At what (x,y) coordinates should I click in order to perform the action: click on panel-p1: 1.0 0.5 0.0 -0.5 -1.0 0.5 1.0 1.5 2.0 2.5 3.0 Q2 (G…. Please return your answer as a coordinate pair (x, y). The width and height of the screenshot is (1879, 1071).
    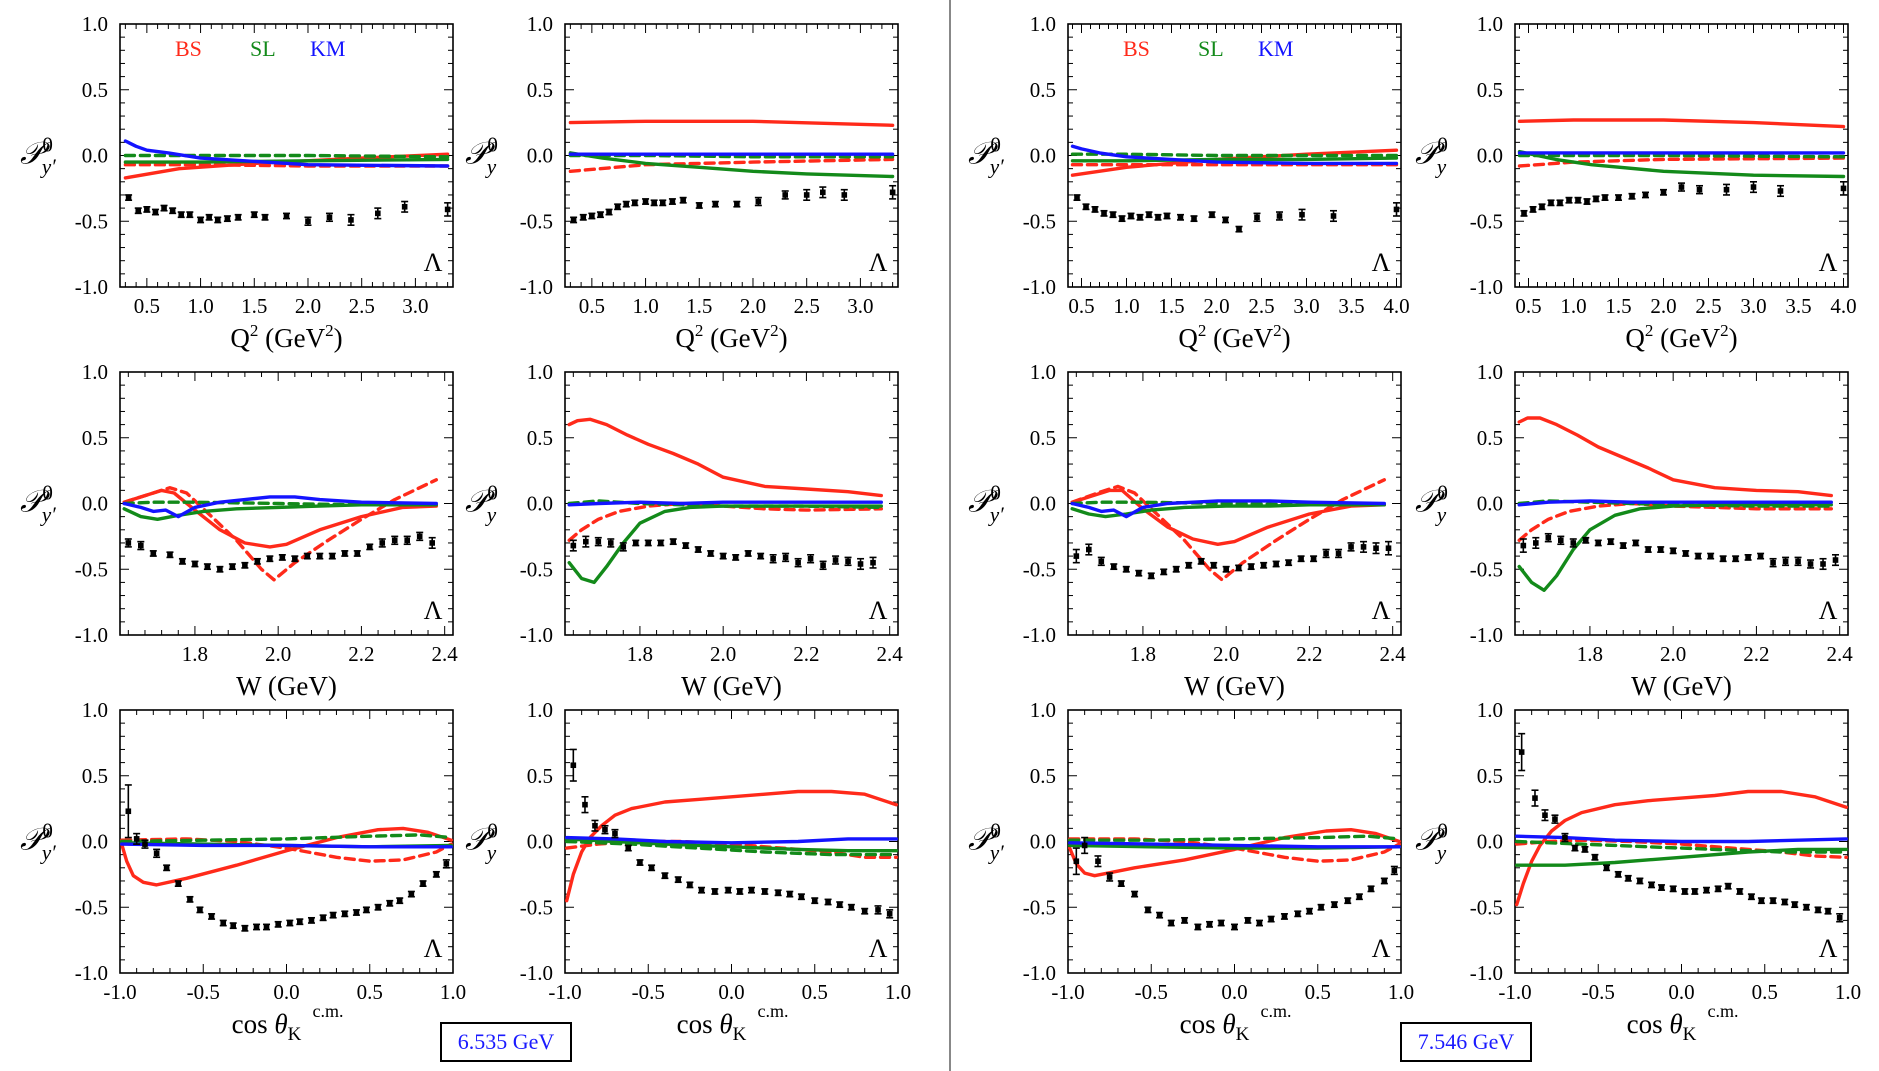
    Looking at the image, I should click on (237, 182).